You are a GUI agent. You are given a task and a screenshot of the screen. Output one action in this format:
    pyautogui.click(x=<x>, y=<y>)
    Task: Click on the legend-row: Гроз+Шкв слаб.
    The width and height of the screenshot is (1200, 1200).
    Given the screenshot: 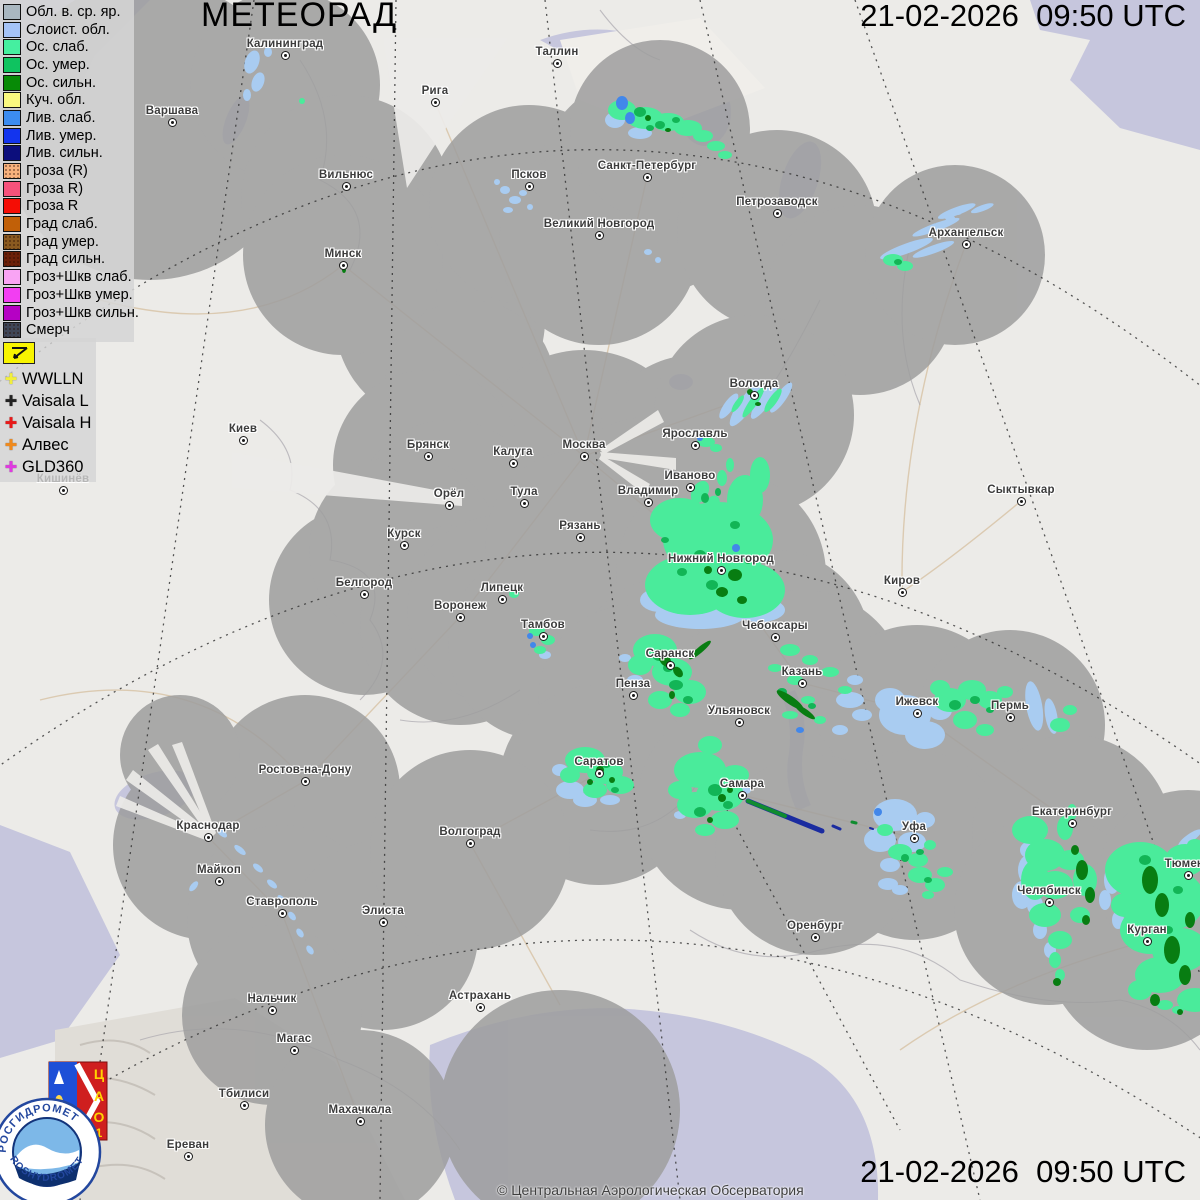 What is the action you would take?
    pyautogui.click(x=68, y=277)
    